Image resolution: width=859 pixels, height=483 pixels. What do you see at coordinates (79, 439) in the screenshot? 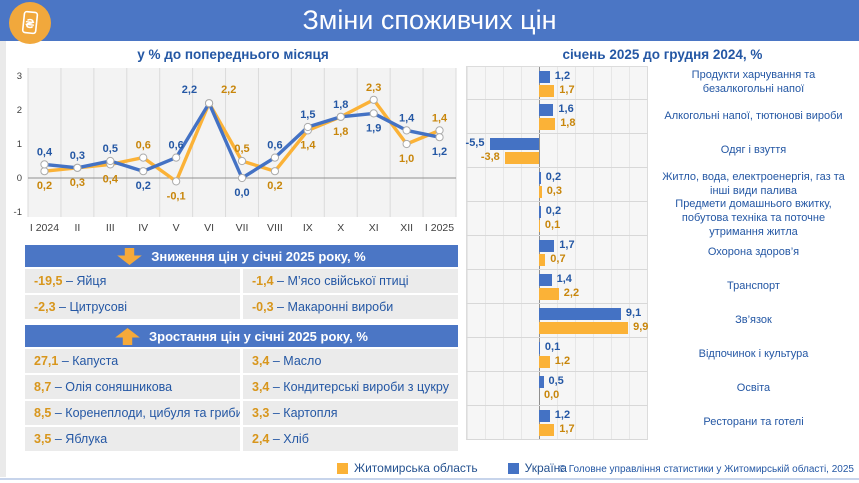
I see `item-label: – Яблука` at bounding box center [79, 439].